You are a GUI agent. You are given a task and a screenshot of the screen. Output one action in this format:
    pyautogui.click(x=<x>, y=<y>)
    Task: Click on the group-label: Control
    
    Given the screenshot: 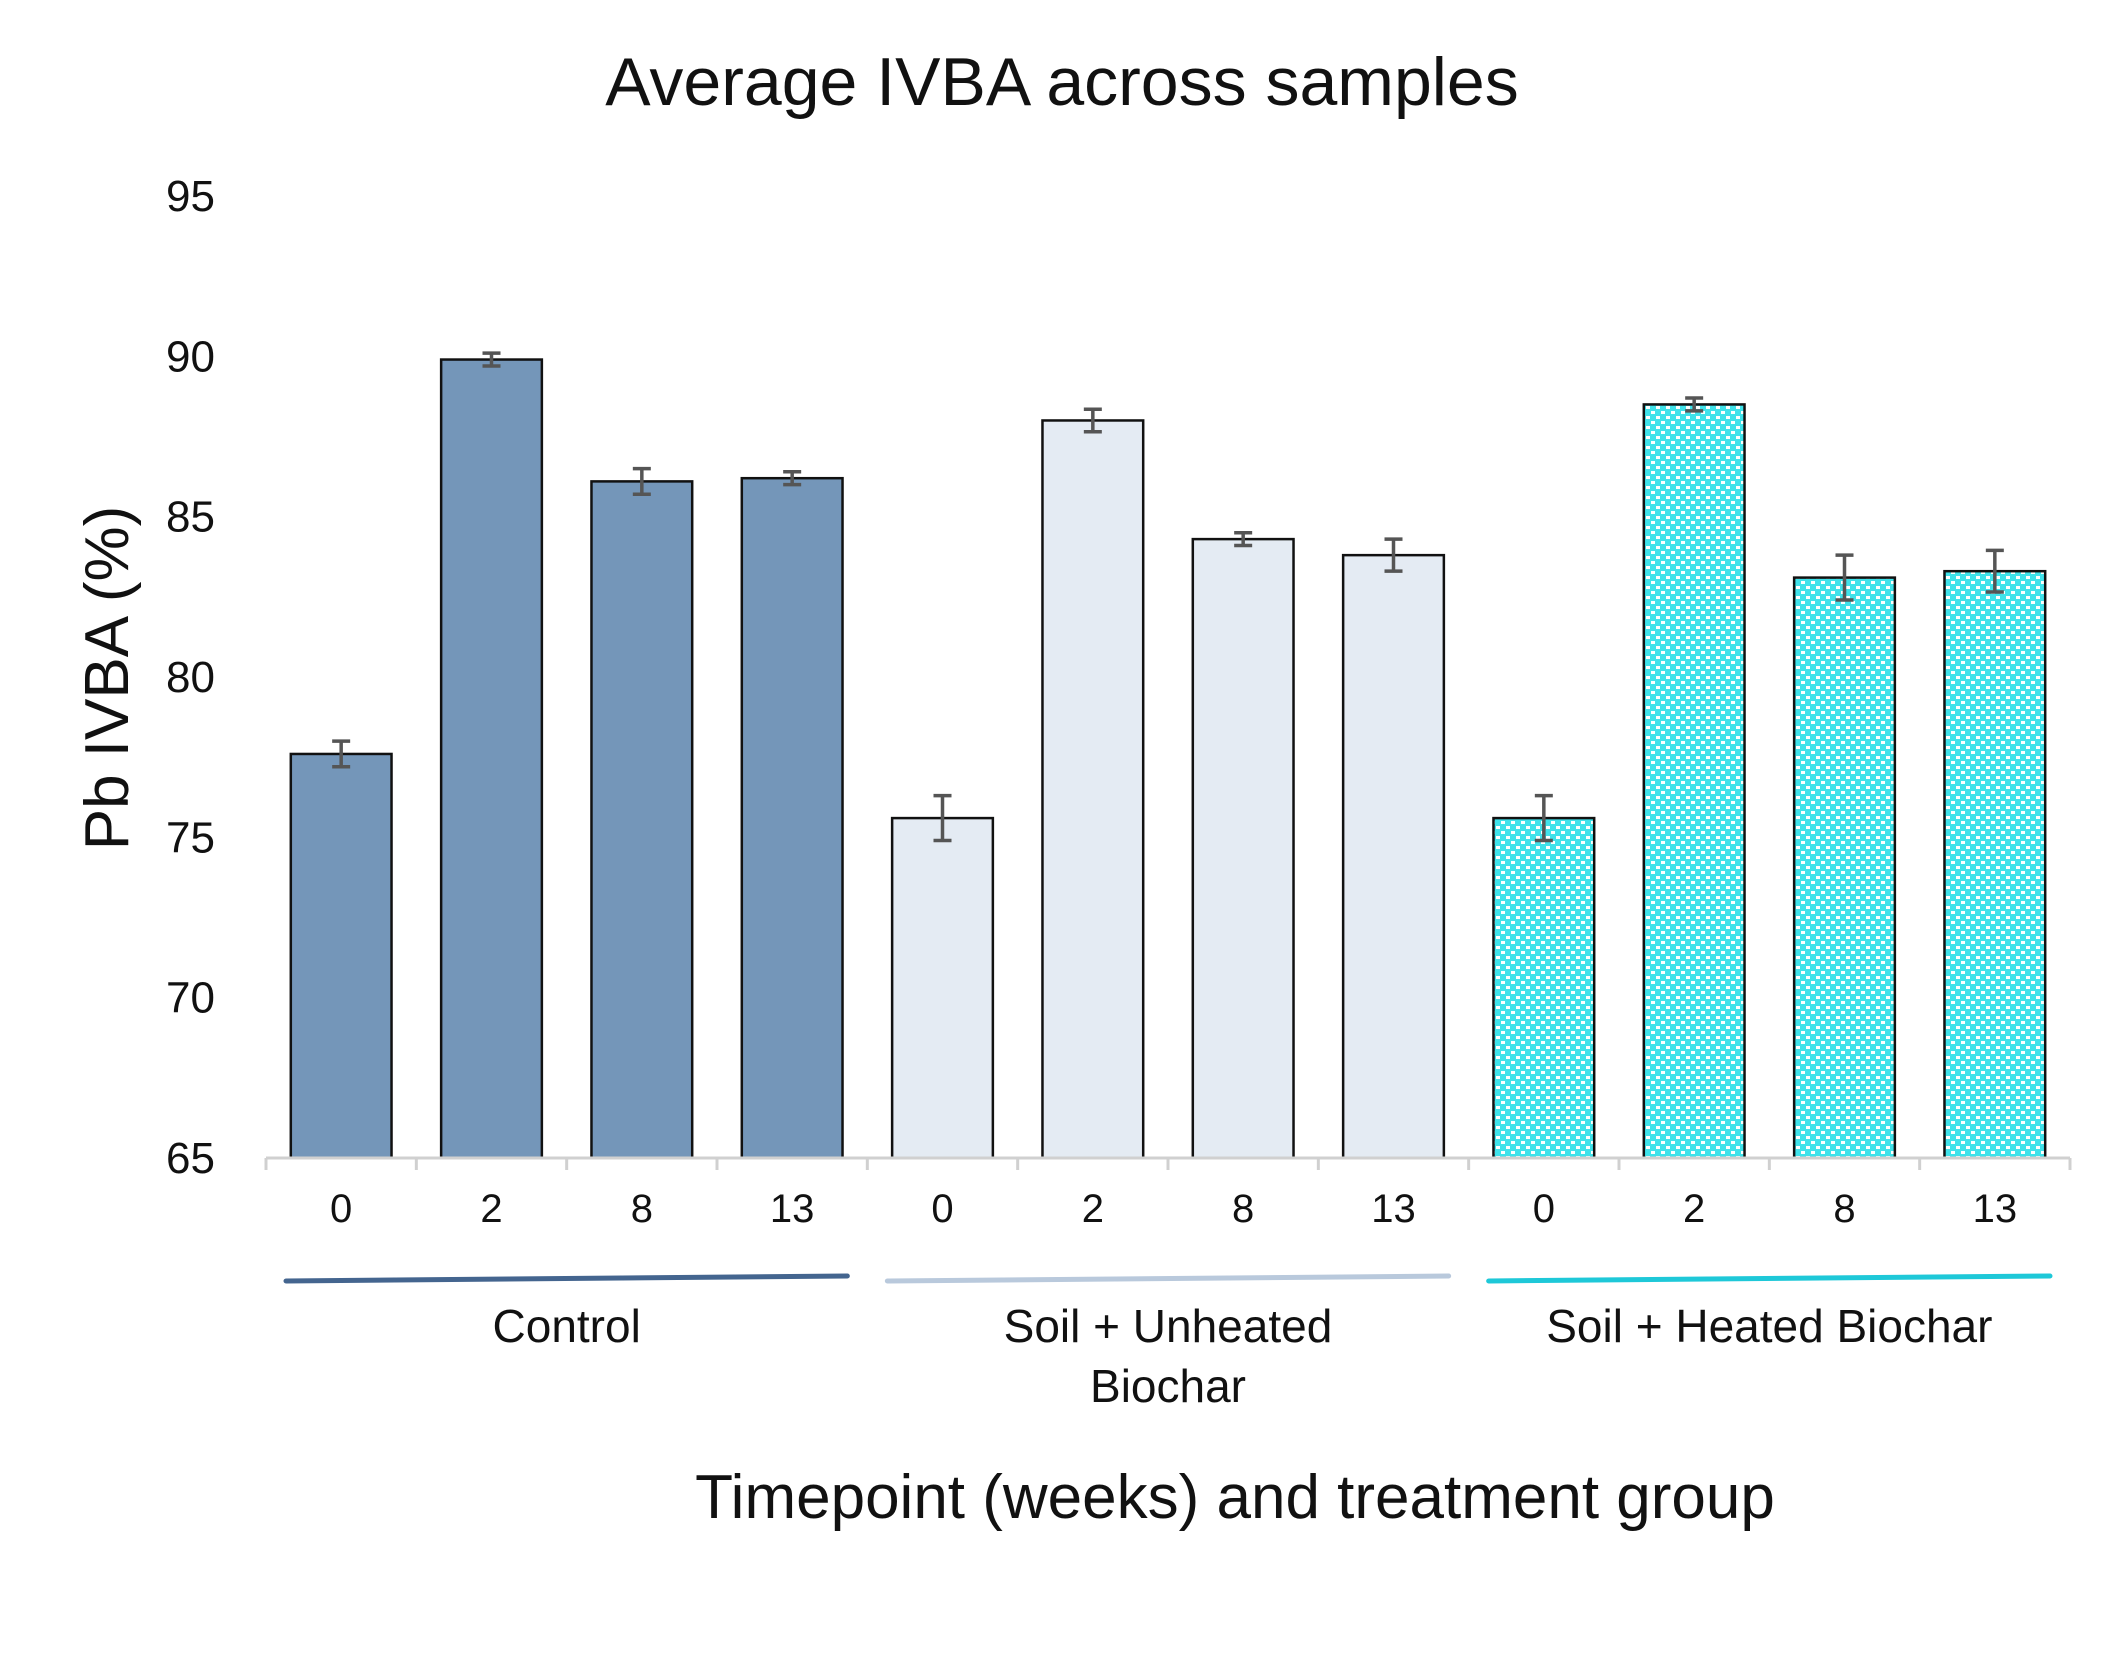 What is the action you would take?
    pyautogui.click(x=567, y=1326)
    